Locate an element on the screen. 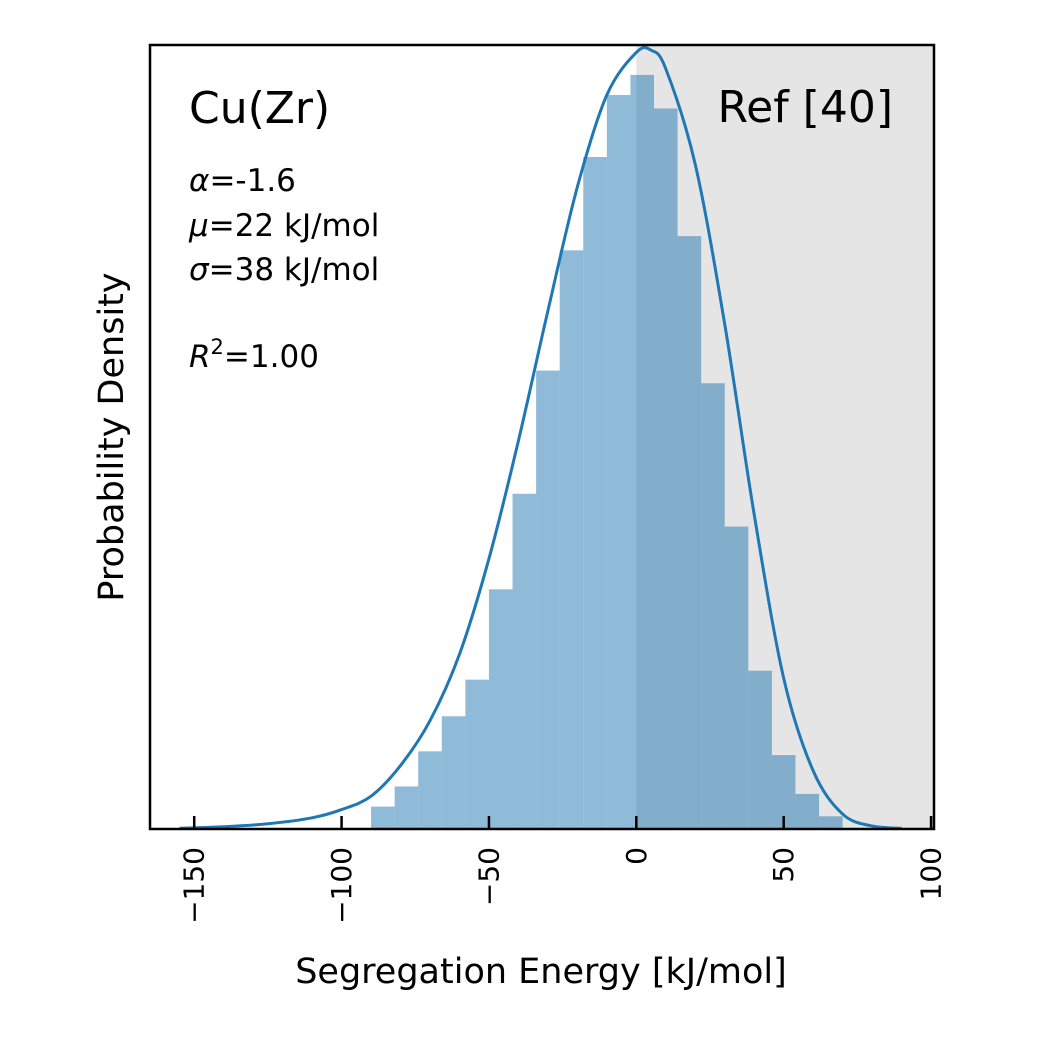  sigma-annotation: σ=38 kJ/mol is located at coordinates (284, 270).